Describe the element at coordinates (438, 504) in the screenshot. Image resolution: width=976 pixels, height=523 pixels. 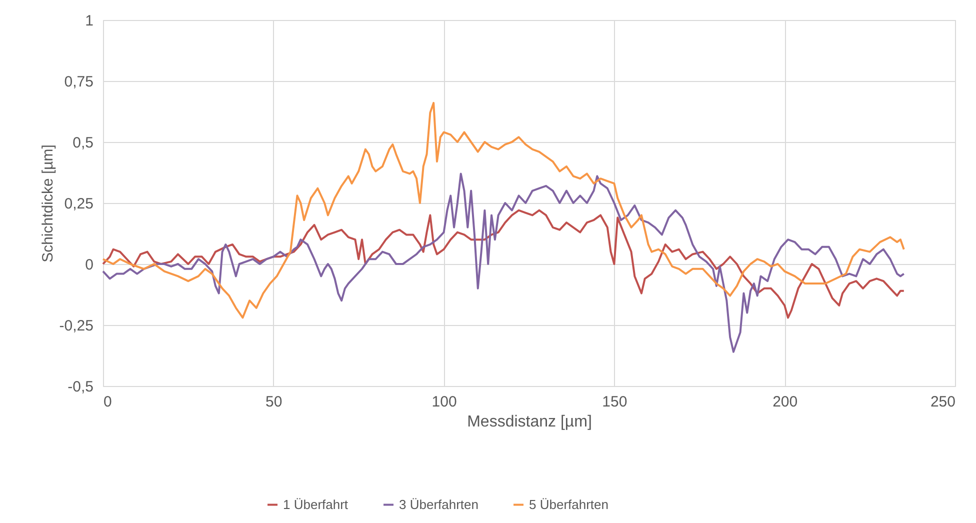
I see `legend-label: 3 Überfahrten` at that location.